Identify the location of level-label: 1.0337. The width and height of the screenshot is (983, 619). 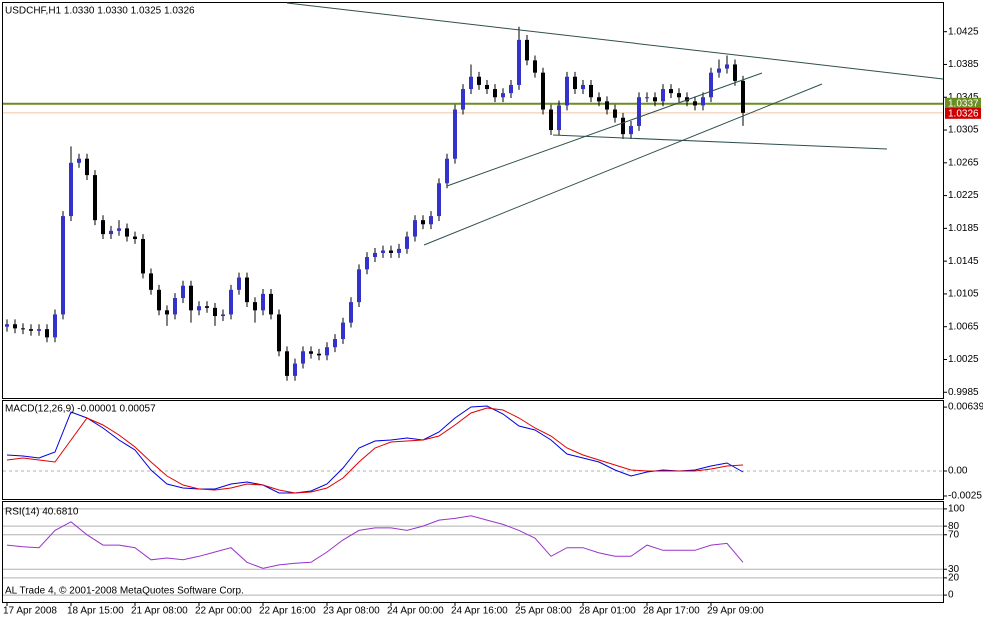
(963, 103).